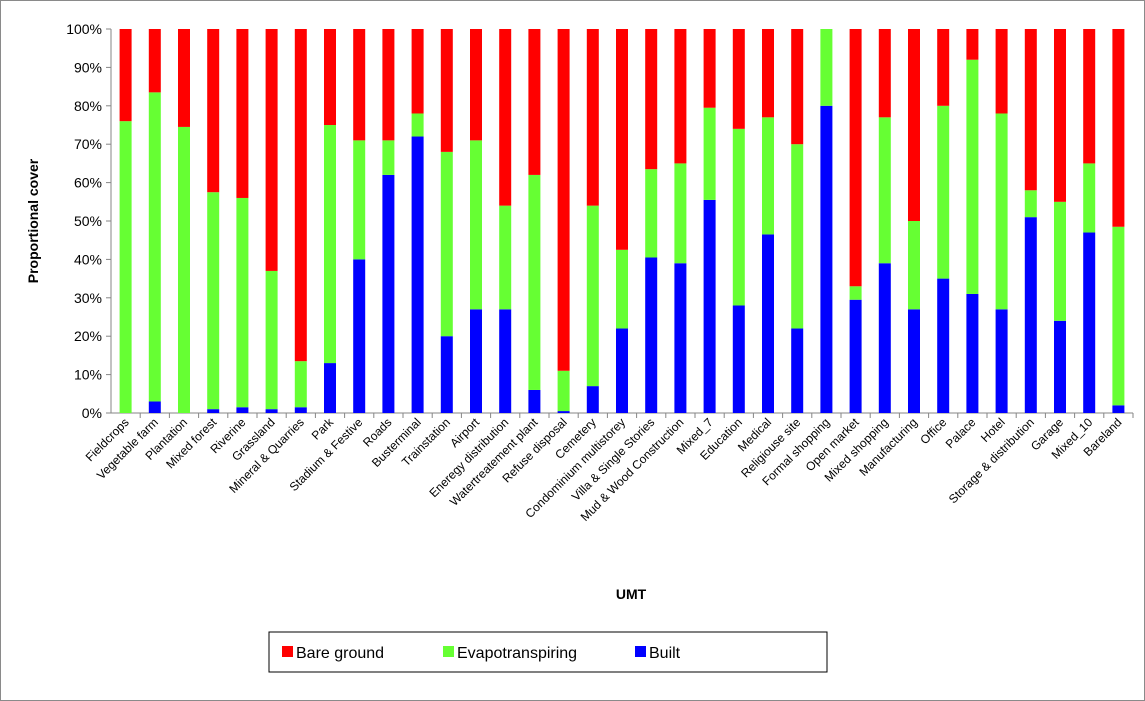  What do you see at coordinates (84, 29) in the screenshot?
I see `y-tick-label: 100%` at bounding box center [84, 29].